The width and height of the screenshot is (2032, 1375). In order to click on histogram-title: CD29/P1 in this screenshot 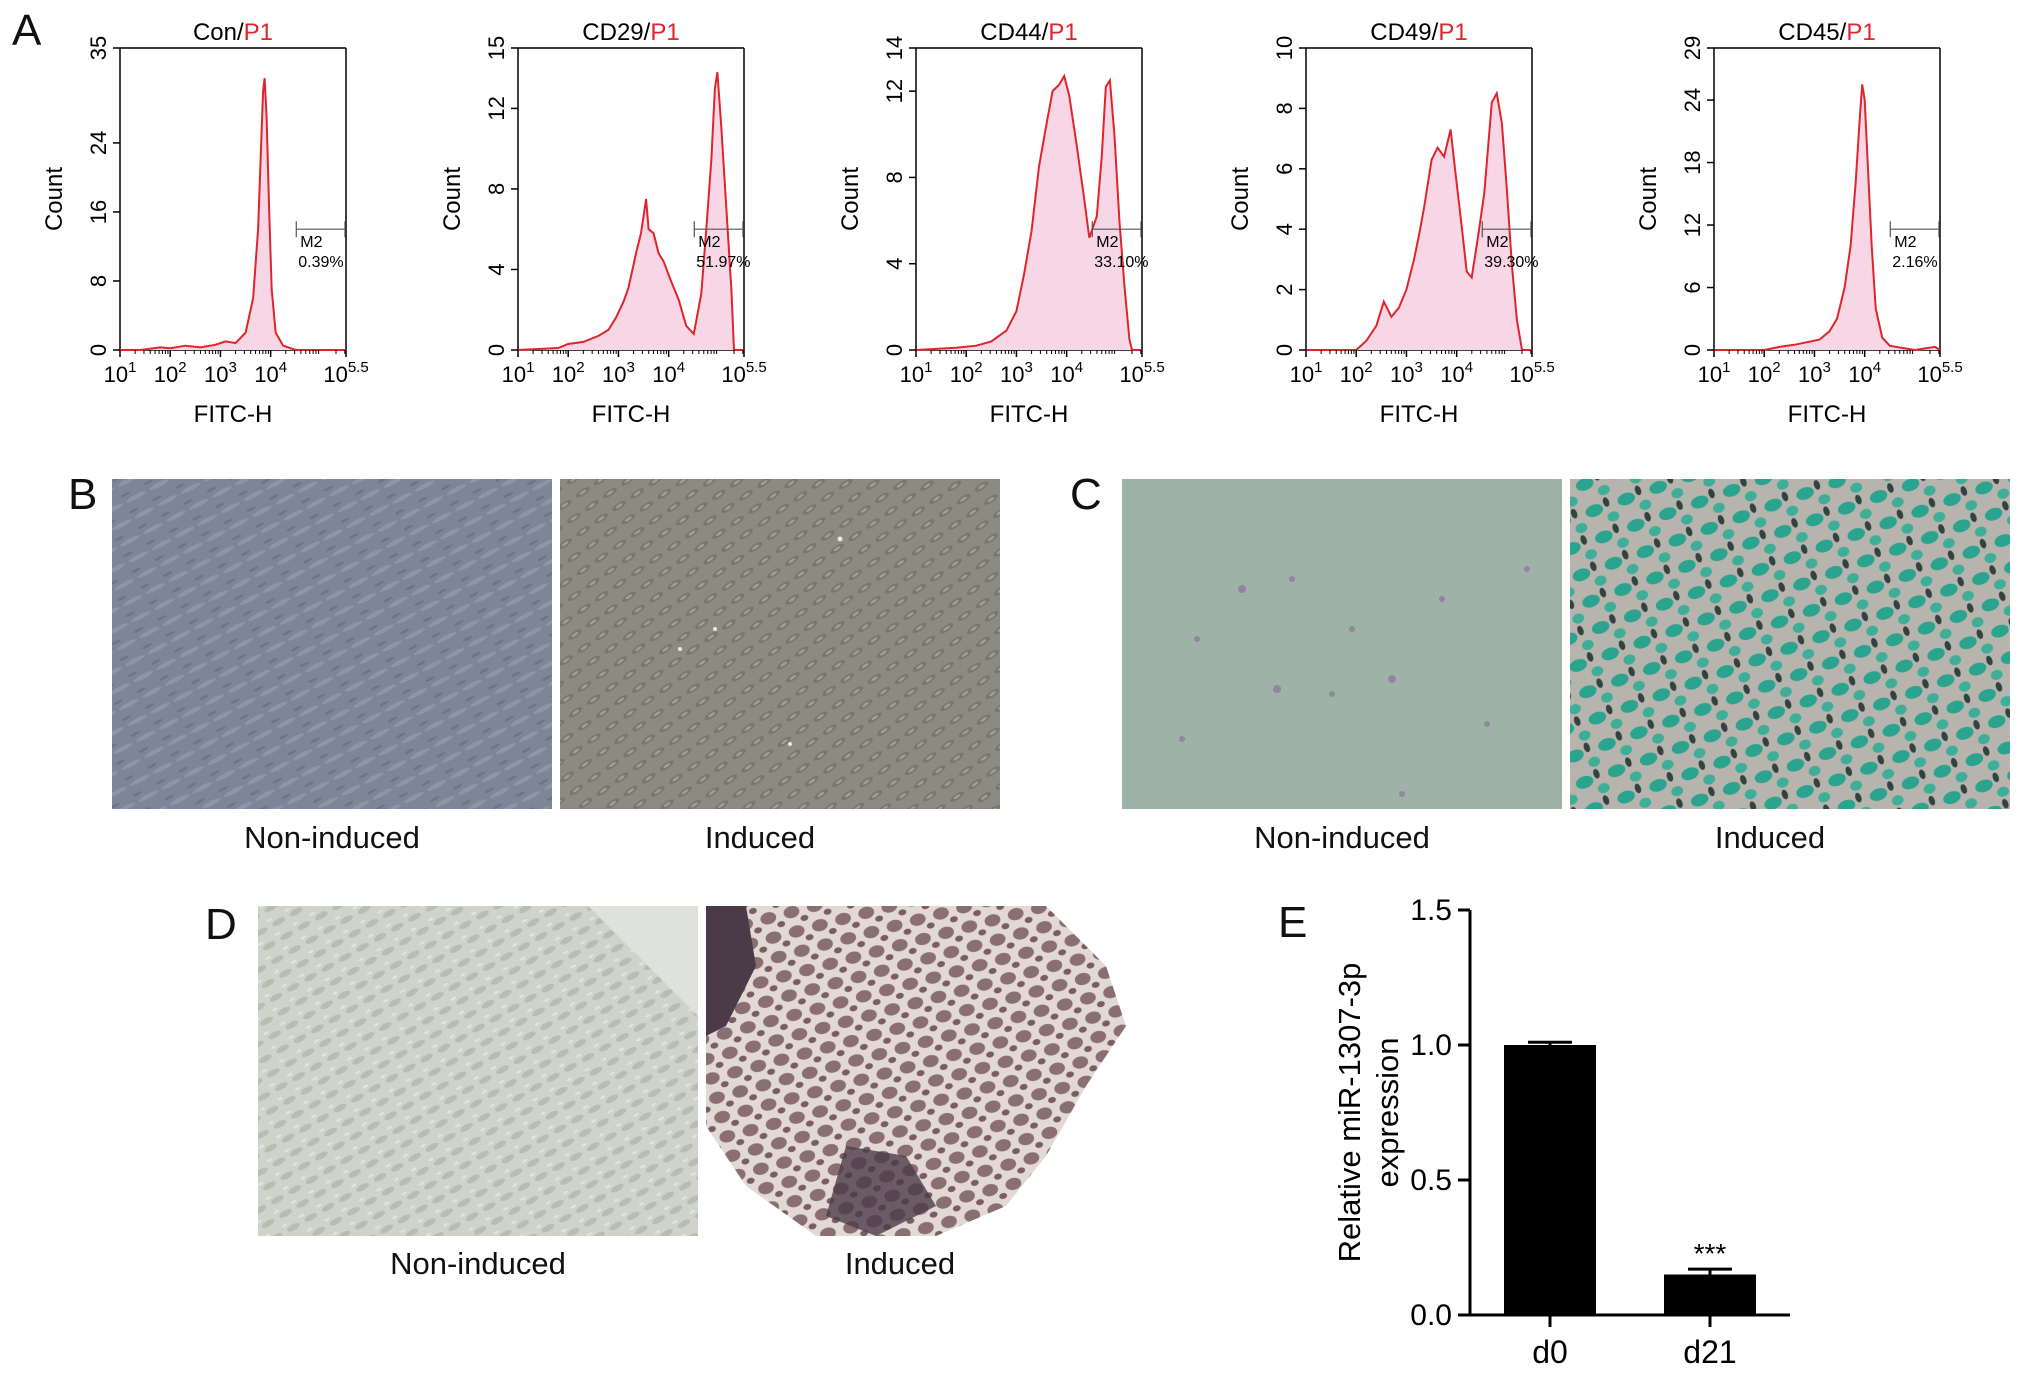, I will do `click(630, 33)`.